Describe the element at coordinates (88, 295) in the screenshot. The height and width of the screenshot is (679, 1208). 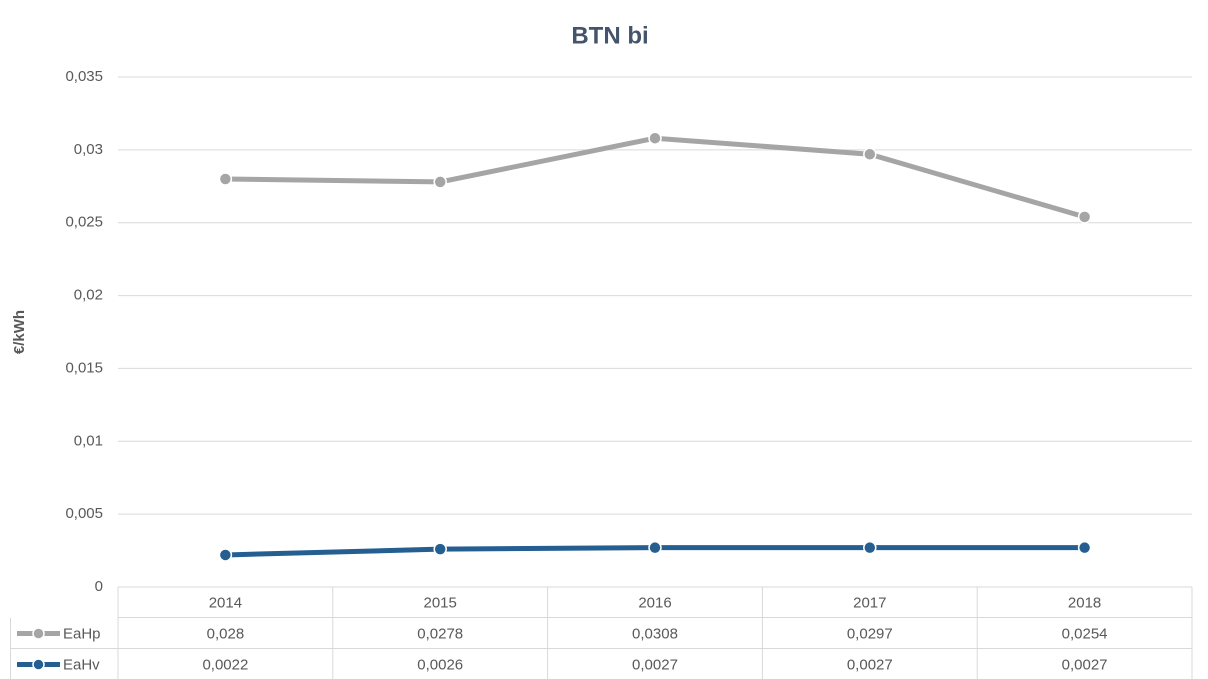
I see `y-tick-label: 0,02` at that location.